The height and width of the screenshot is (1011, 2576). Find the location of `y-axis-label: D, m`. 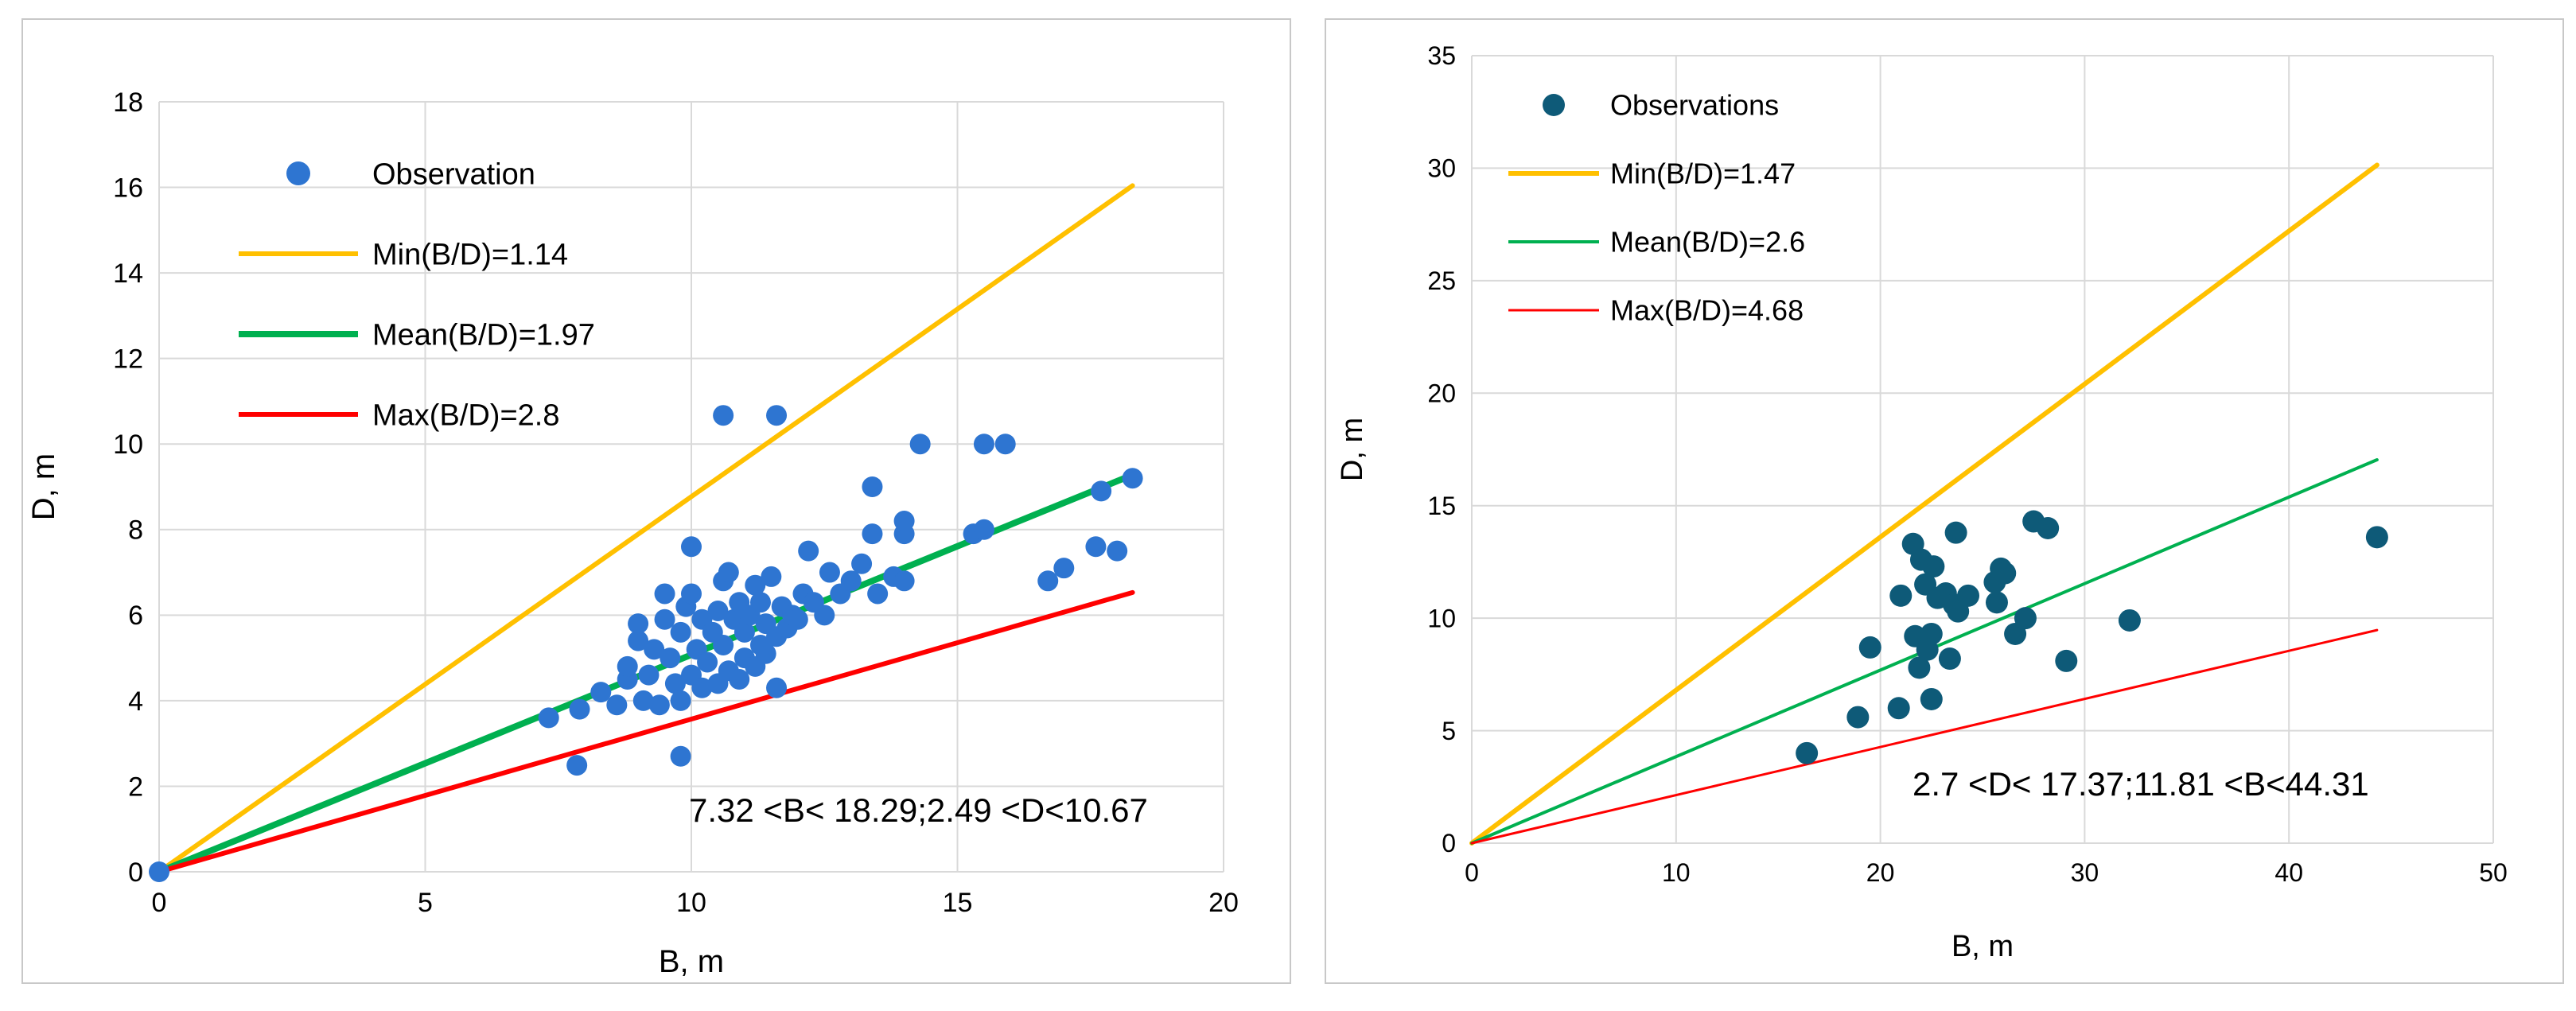

y-axis-label: D, m is located at coordinates (1353, 449).